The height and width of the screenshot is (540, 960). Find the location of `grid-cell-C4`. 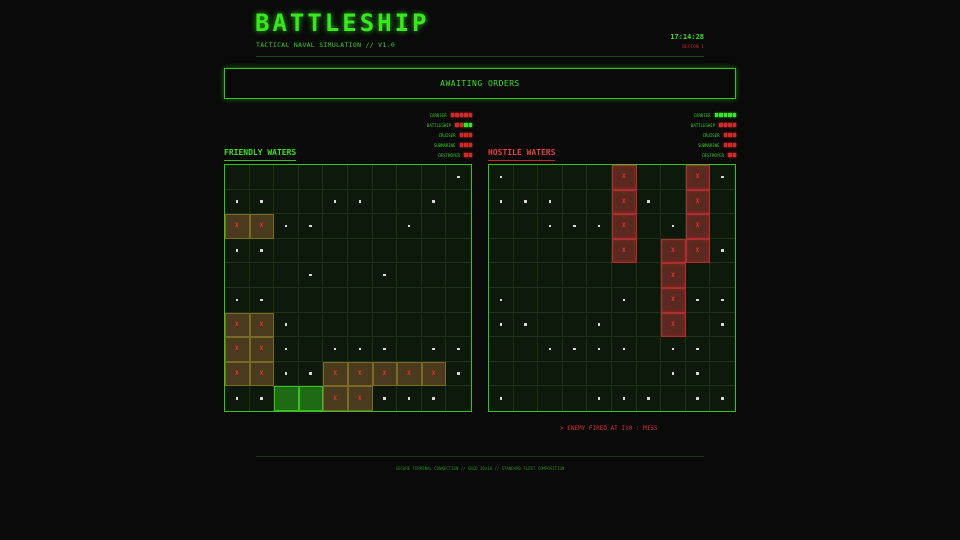

grid-cell-C4 is located at coordinates (550, 251).